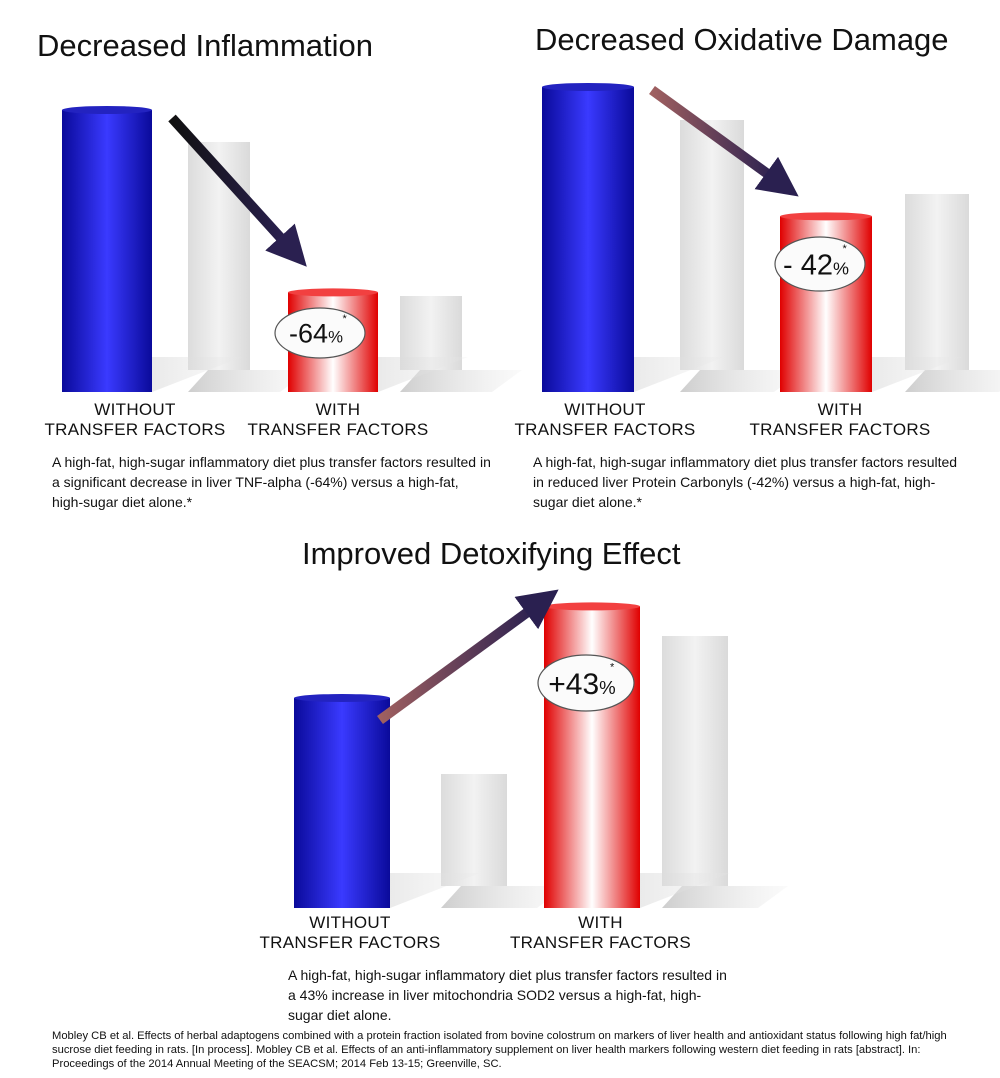 This screenshot has height=1078, width=1000. I want to click on bar-chart-svg: - 42%*, so click(771, 237).